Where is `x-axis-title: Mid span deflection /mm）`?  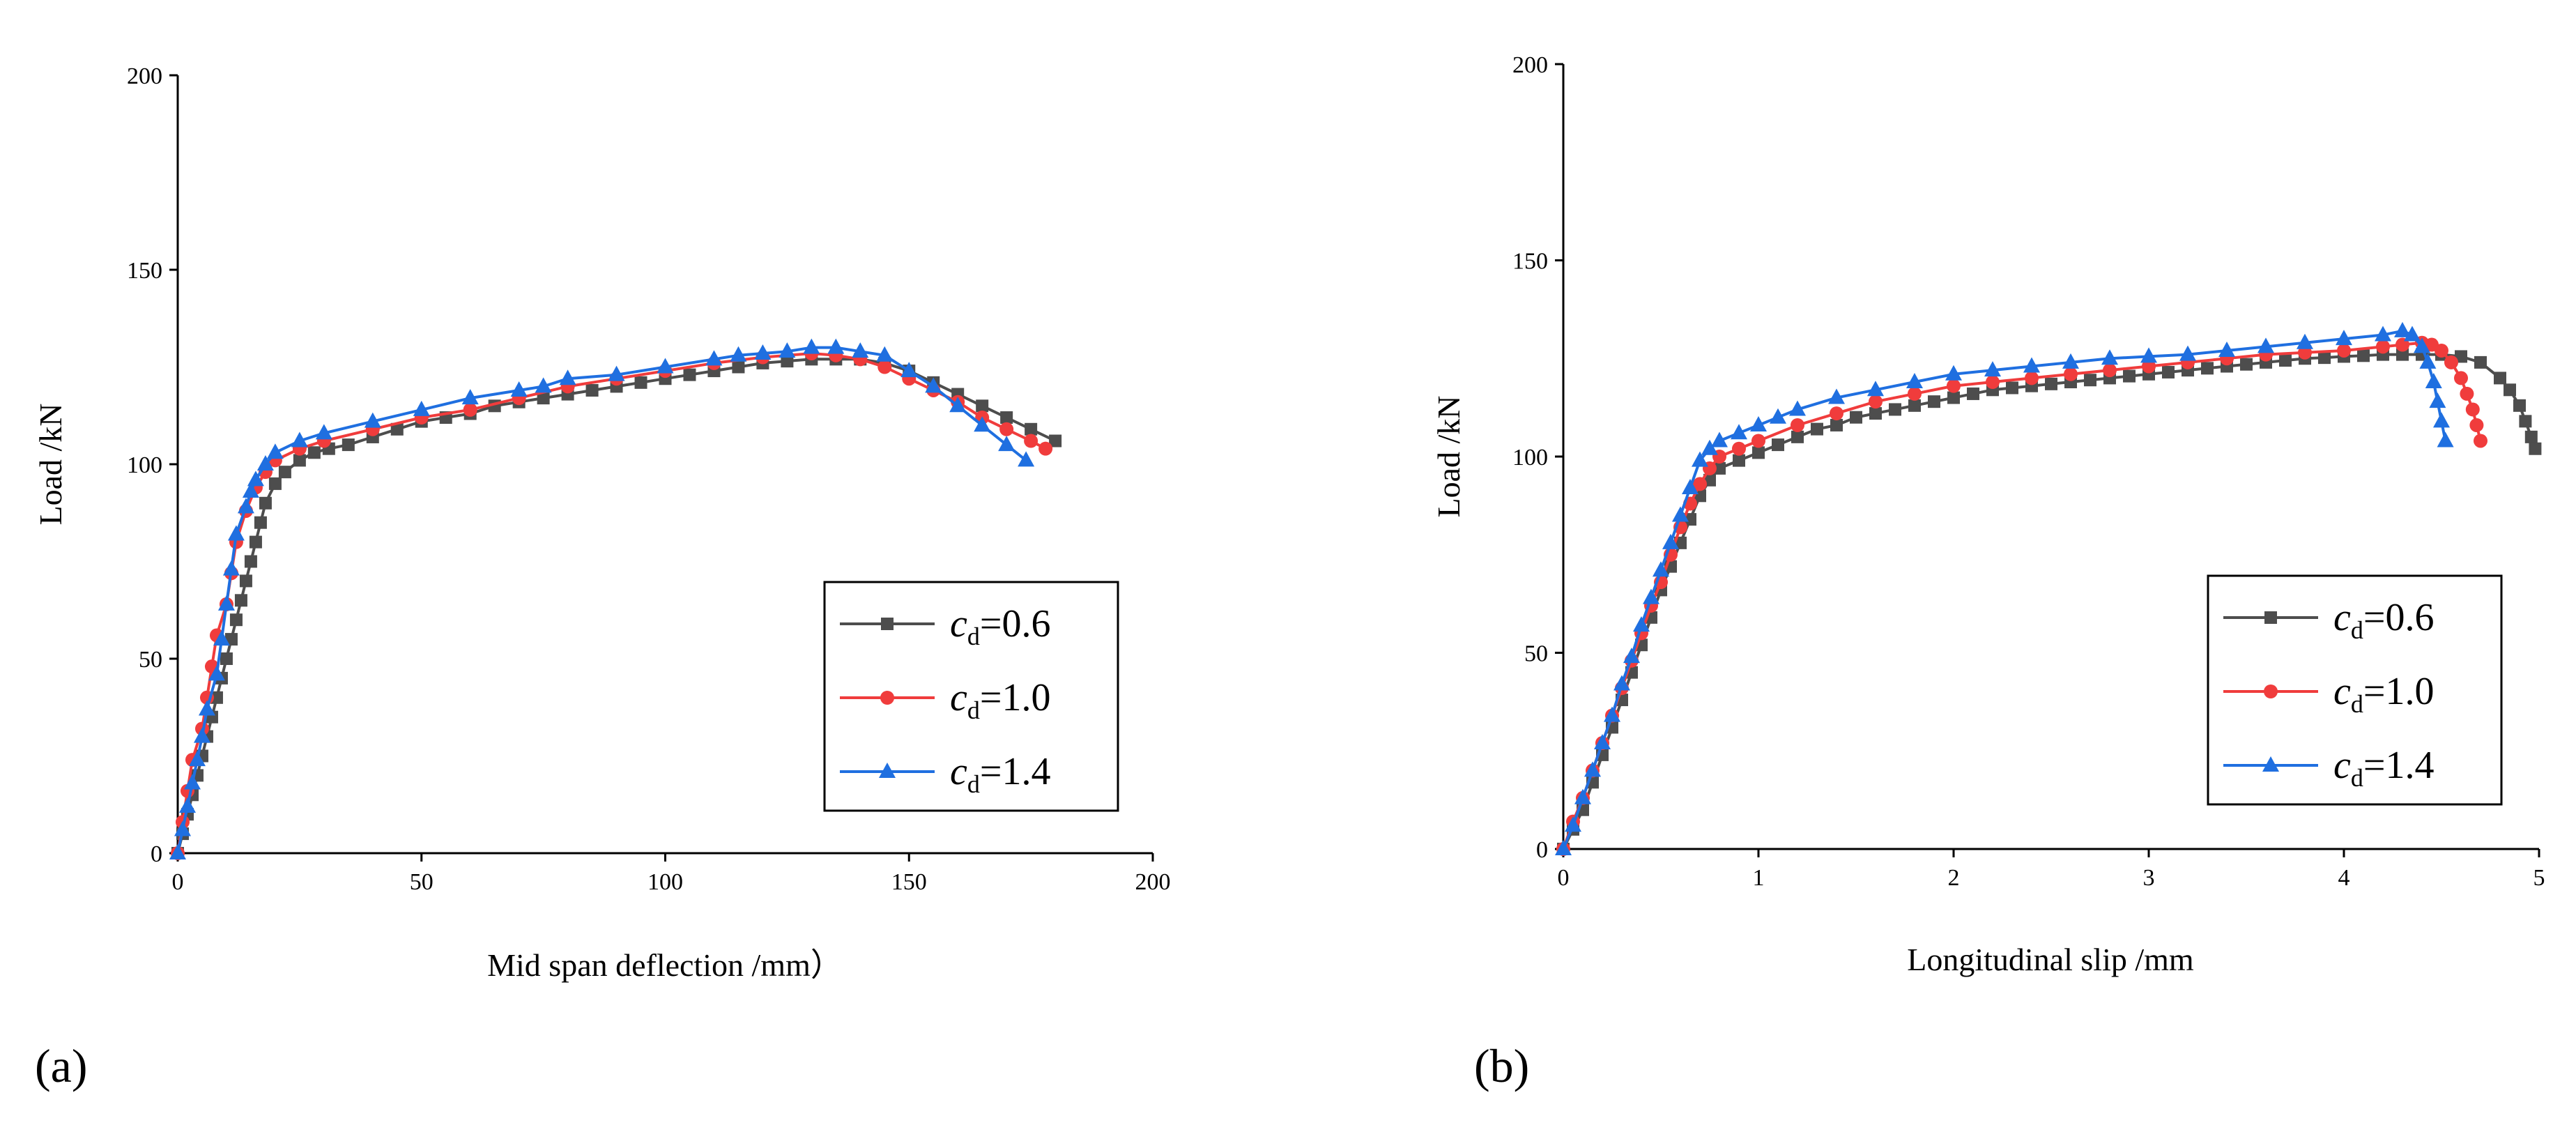
x-axis-title: Mid span deflection /mm） is located at coordinates (665, 965).